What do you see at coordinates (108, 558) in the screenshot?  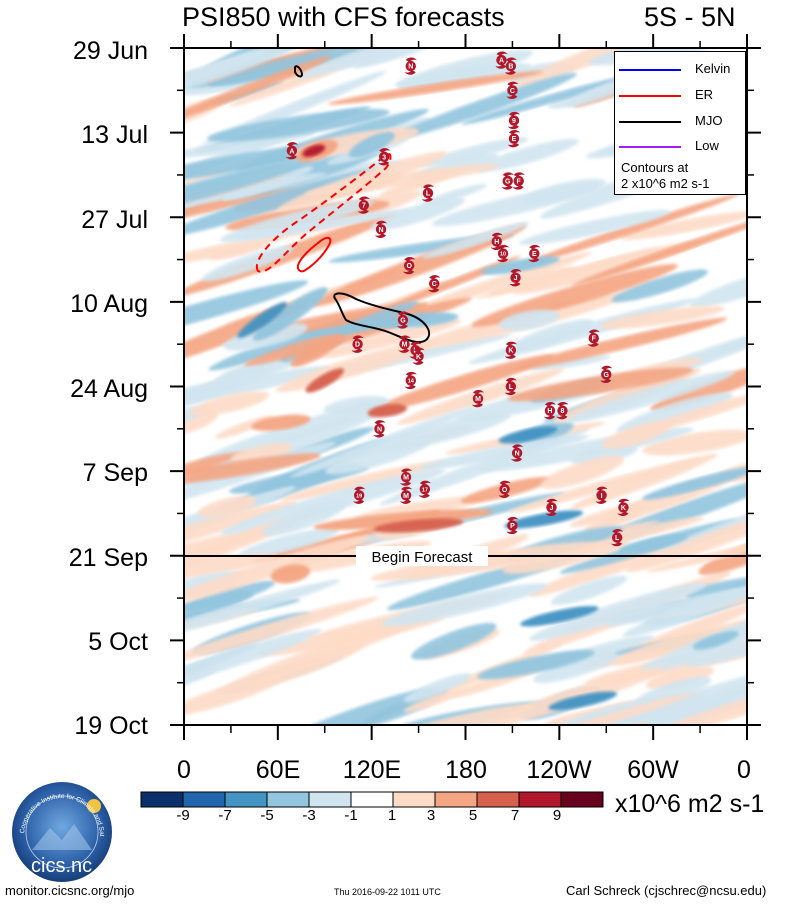 I see `y-tick-label: 21 Sep` at bounding box center [108, 558].